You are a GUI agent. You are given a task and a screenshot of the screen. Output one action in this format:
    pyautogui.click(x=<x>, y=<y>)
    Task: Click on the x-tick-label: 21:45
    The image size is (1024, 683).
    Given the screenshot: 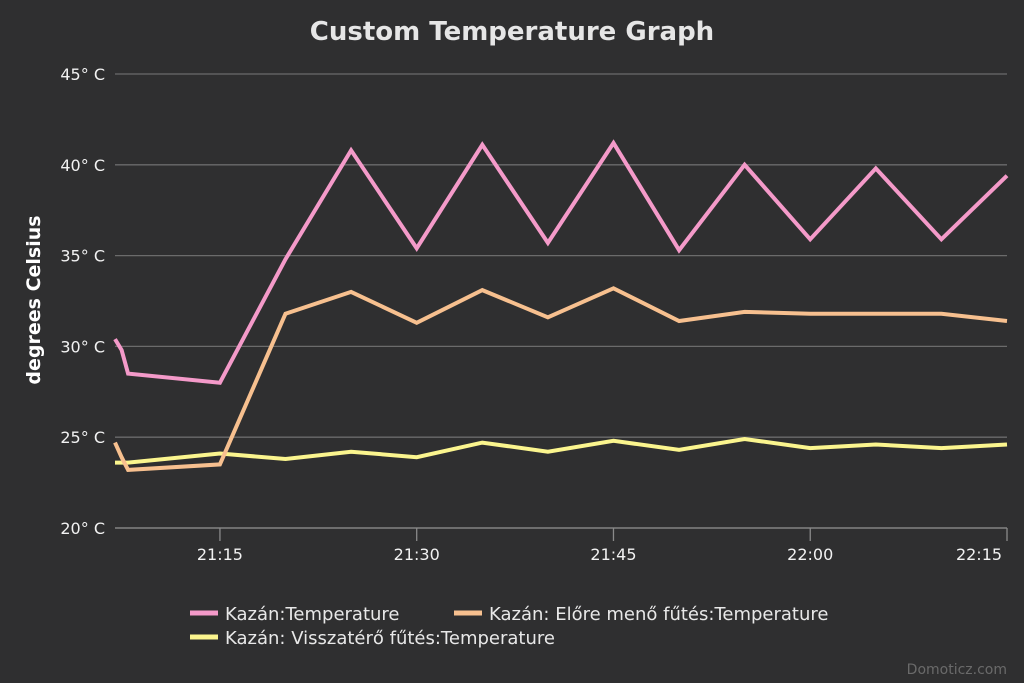 What is the action you would take?
    pyautogui.click(x=613, y=554)
    